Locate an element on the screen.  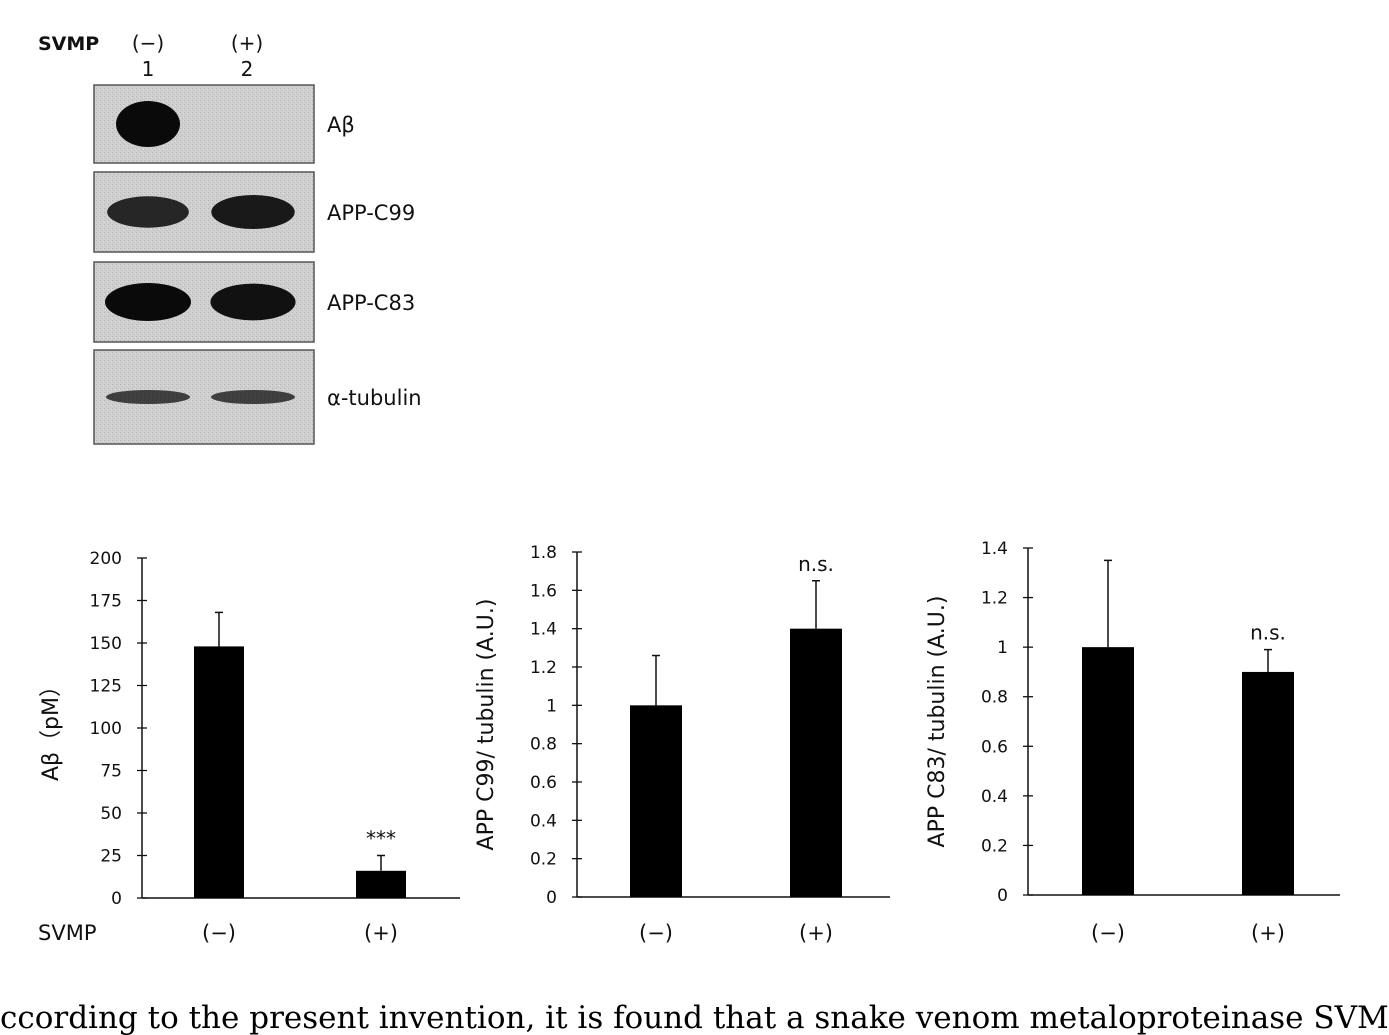
y-tick-label: 1.8 is located at coordinates (543, 553).